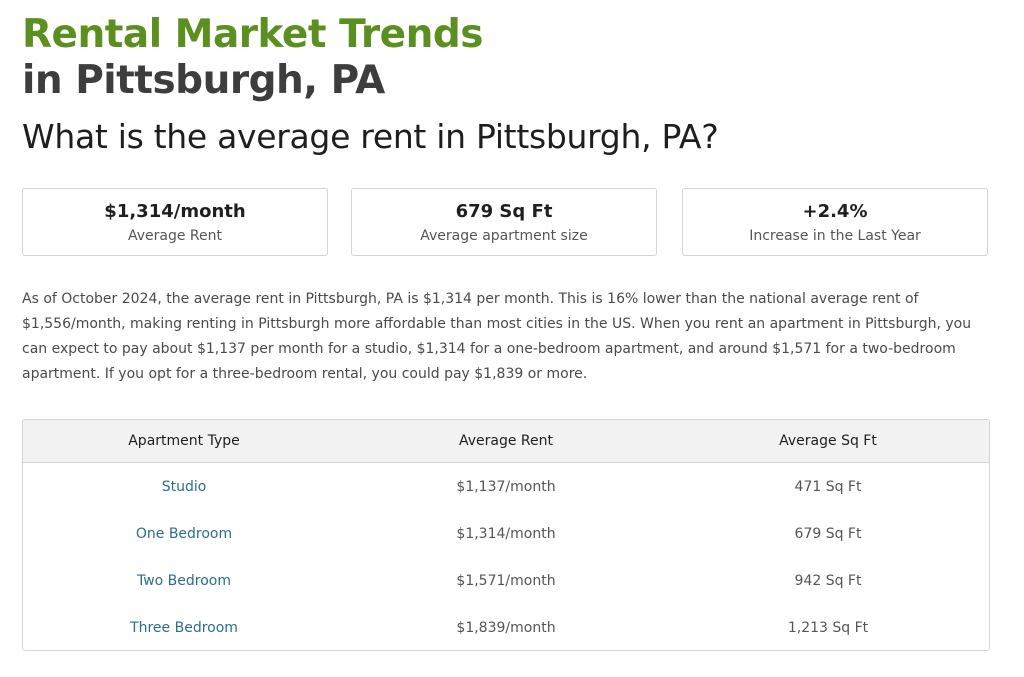 The width and height of the screenshot is (1024, 677). I want to click on apartment-type-link-two-bedroom: Two Bedroom, so click(184, 580).